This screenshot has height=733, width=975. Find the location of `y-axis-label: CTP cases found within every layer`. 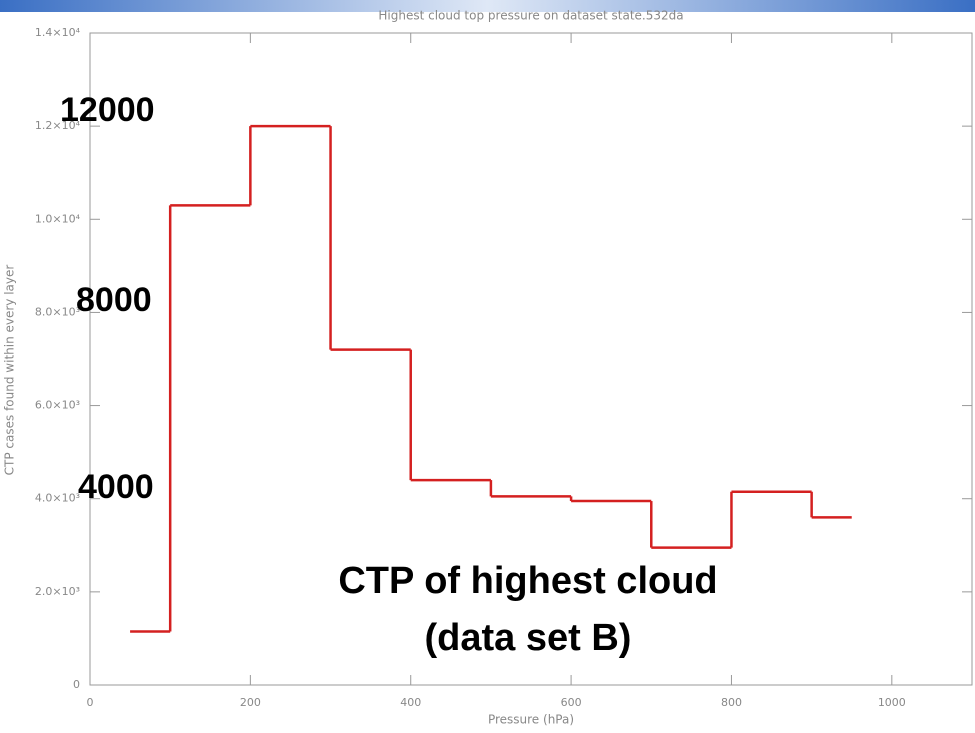

y-axis-label: CTP cases found within every layer is located at coordinates (10, 370).